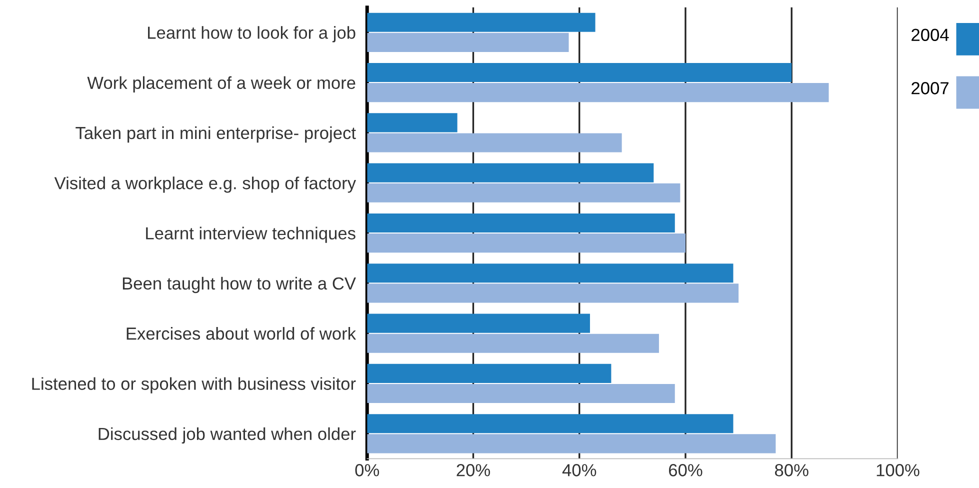  Describe the element at coordinates (579, 470) in the screenshot. I see `x-tick-label: 40%` at that location.